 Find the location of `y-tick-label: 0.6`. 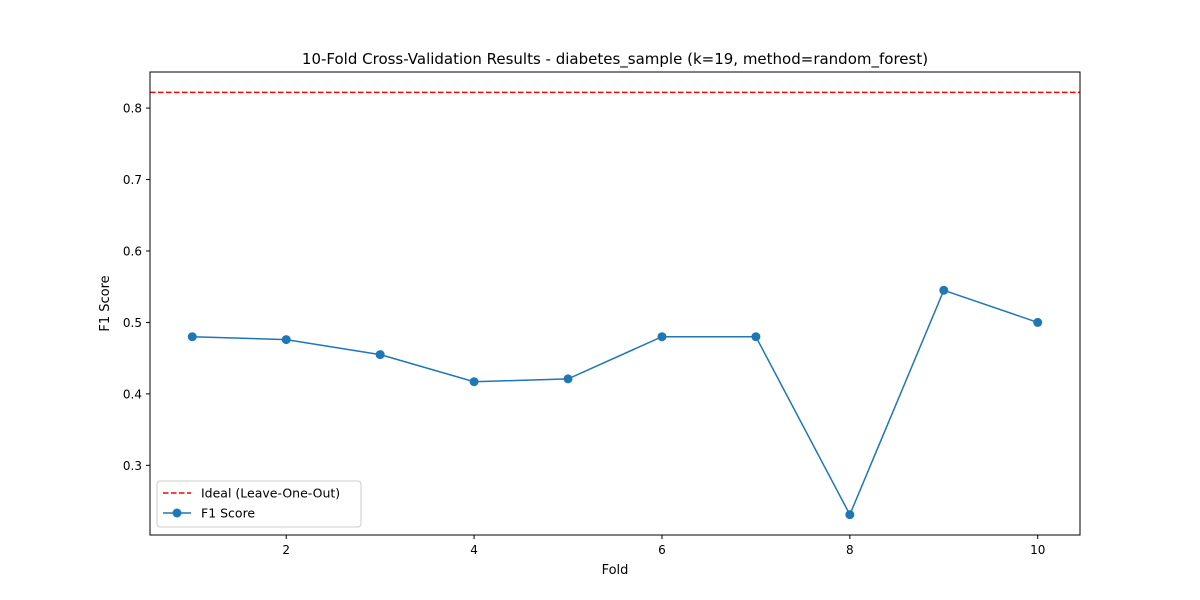

y-tick-label: 0.6 is located at coordinates (132, 251).